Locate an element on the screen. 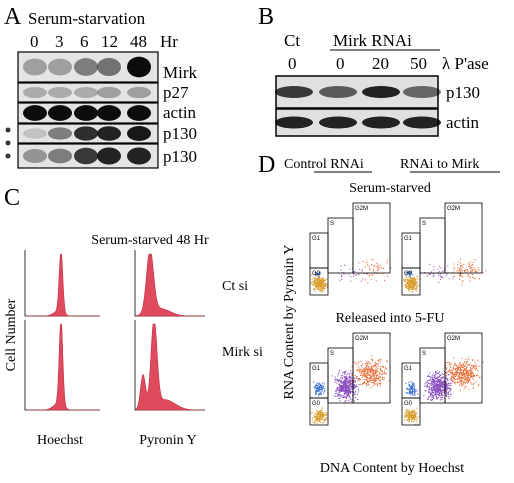 This screenshot has width=514, height=483. gate-label: G2M is located at coordinates (453, 209).